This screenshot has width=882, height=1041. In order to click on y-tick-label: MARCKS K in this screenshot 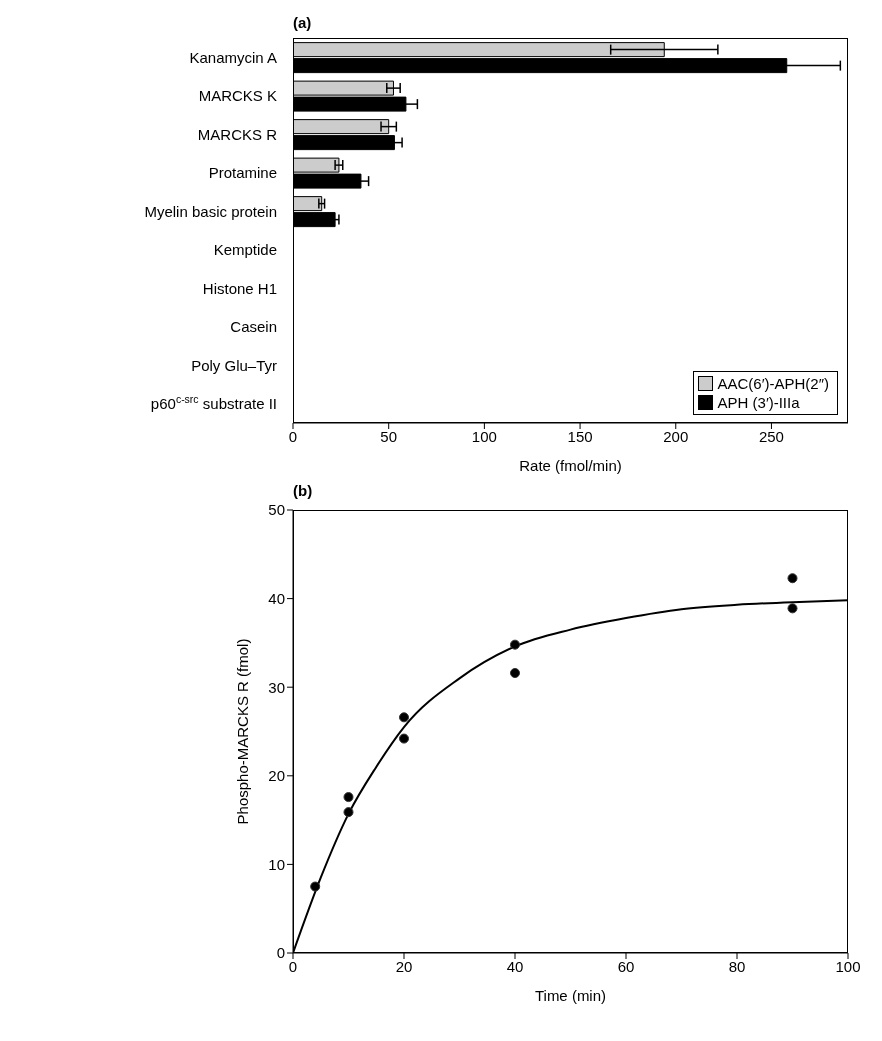, I will do `click(237, 95)`.